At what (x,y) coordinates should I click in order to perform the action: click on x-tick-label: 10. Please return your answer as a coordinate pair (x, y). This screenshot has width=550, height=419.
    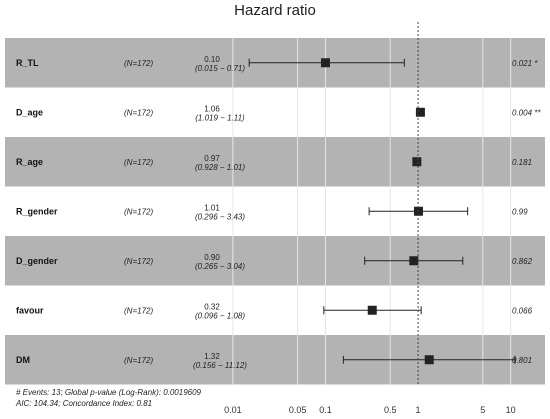
    Looking at the image, I should click on (511, 410).